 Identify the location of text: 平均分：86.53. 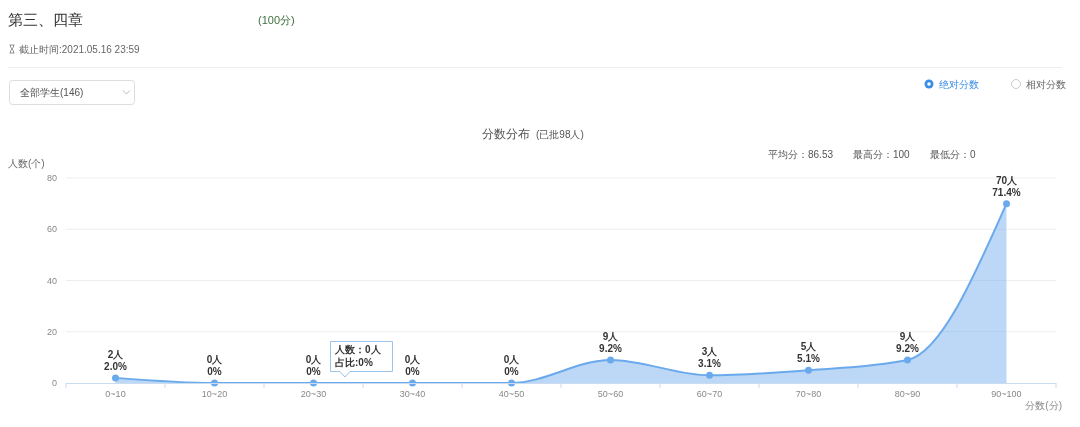
(801, 154).